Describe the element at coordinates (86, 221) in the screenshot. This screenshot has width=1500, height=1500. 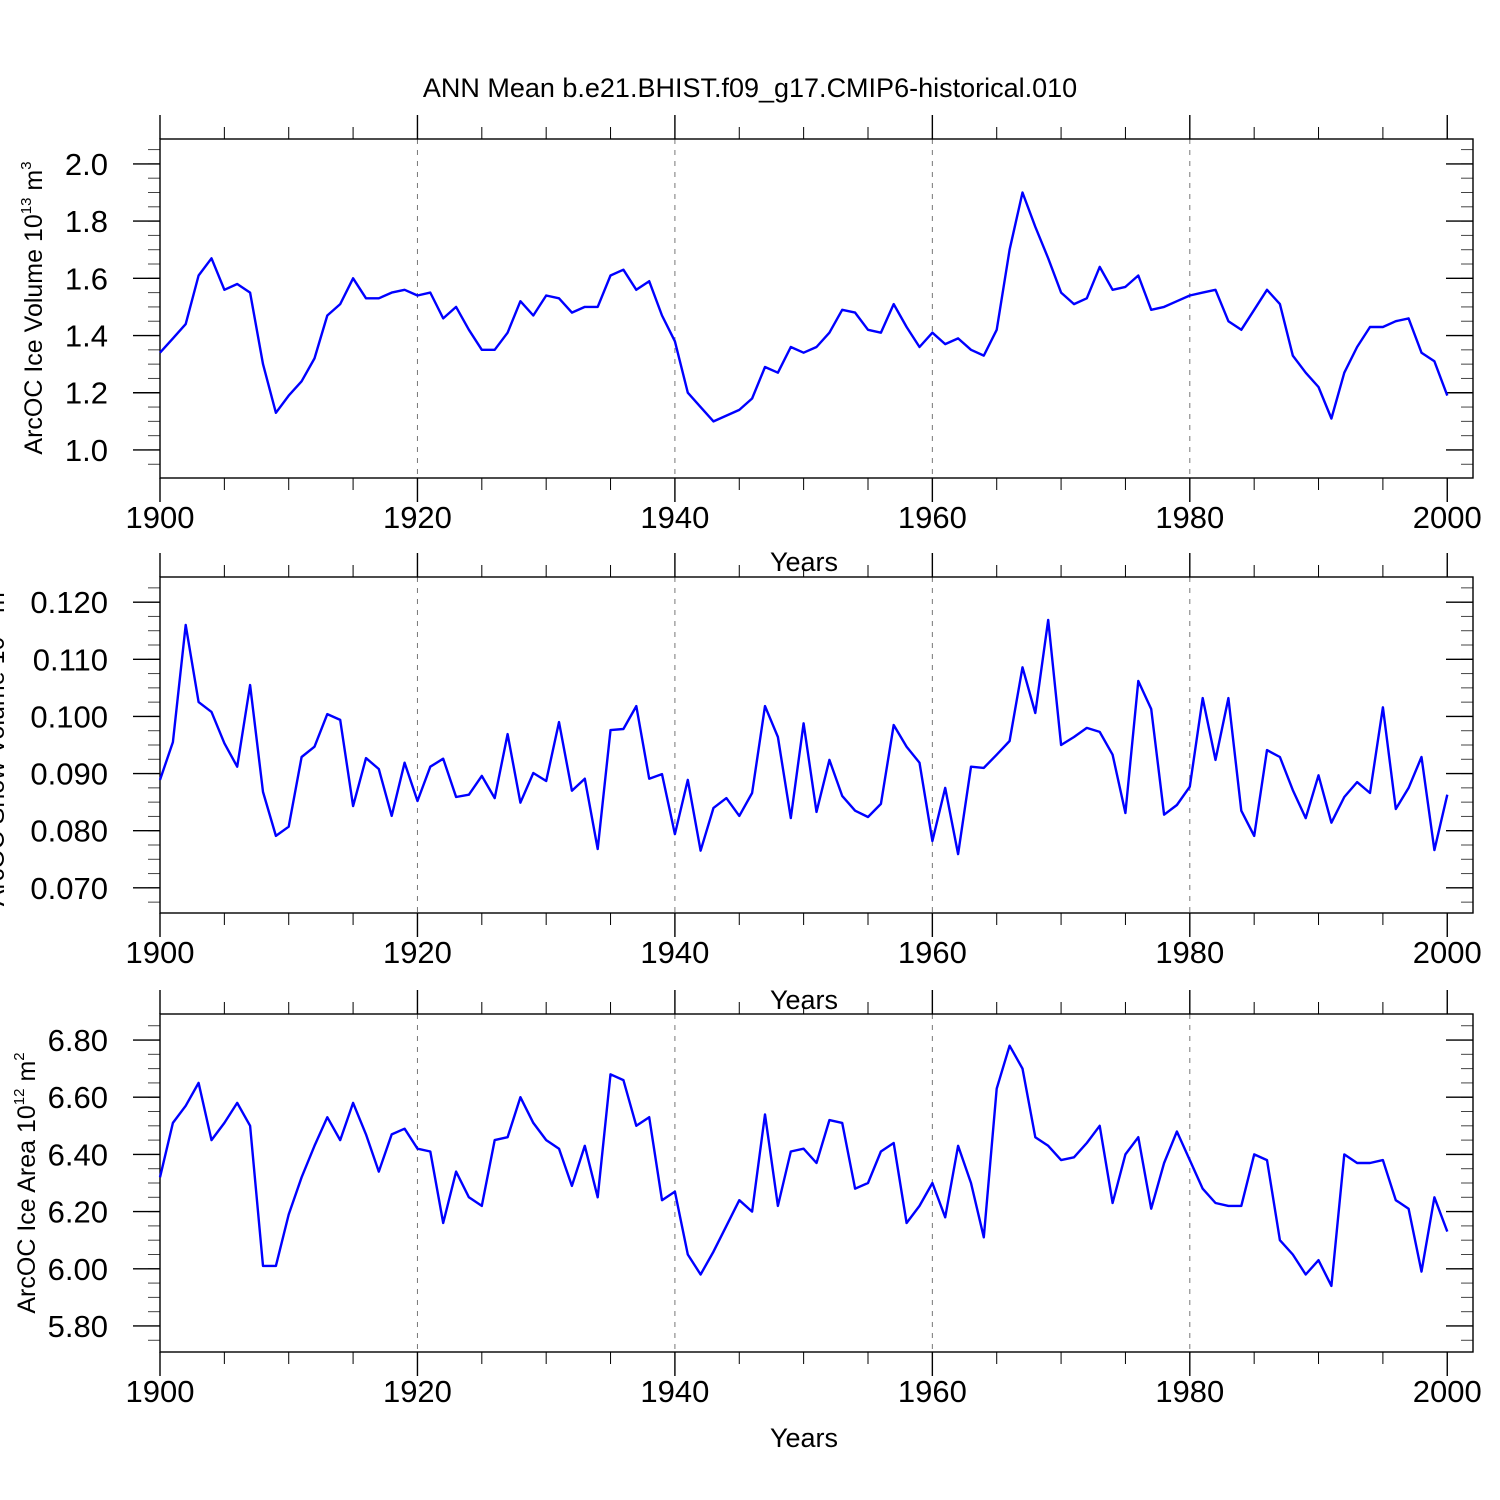
I see `y-tick-label: 1.8` at that location.